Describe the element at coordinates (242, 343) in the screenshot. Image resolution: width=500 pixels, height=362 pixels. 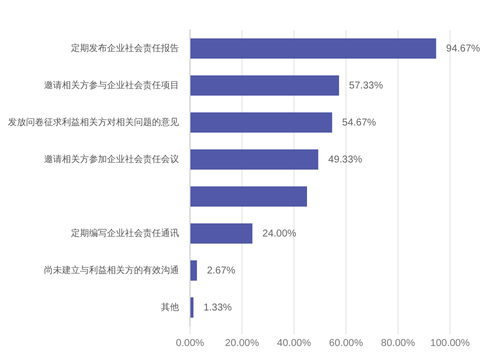
I see `x-tick-label: 20.00%` at that location.